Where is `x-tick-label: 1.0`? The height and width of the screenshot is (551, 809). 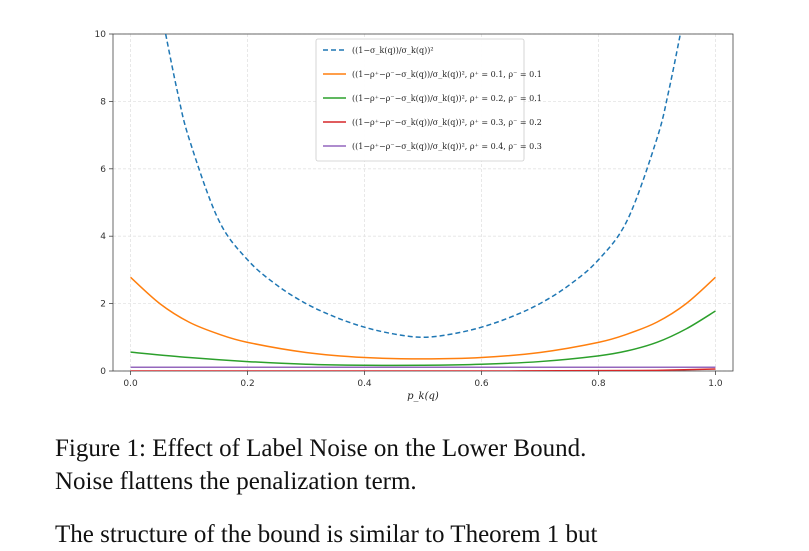
x-tick-label: 1.0 is located at coordinates (715, 384).